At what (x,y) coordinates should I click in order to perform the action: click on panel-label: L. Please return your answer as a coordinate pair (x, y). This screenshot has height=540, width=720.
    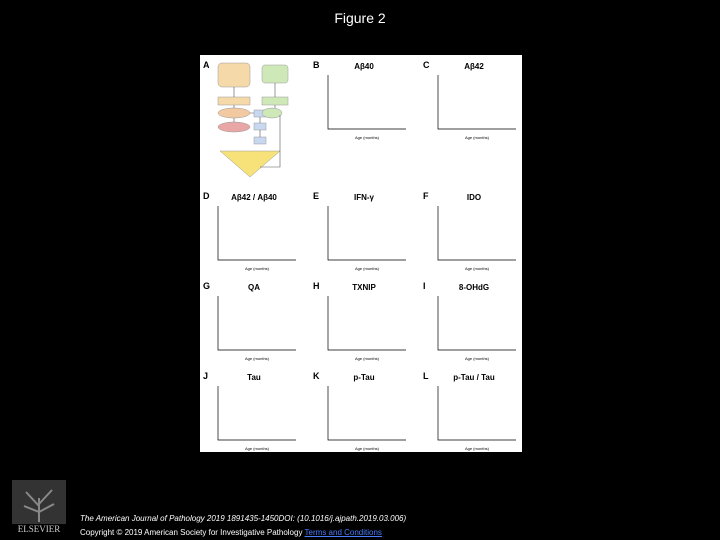
    Looking at the image, I should click on (426, 376).